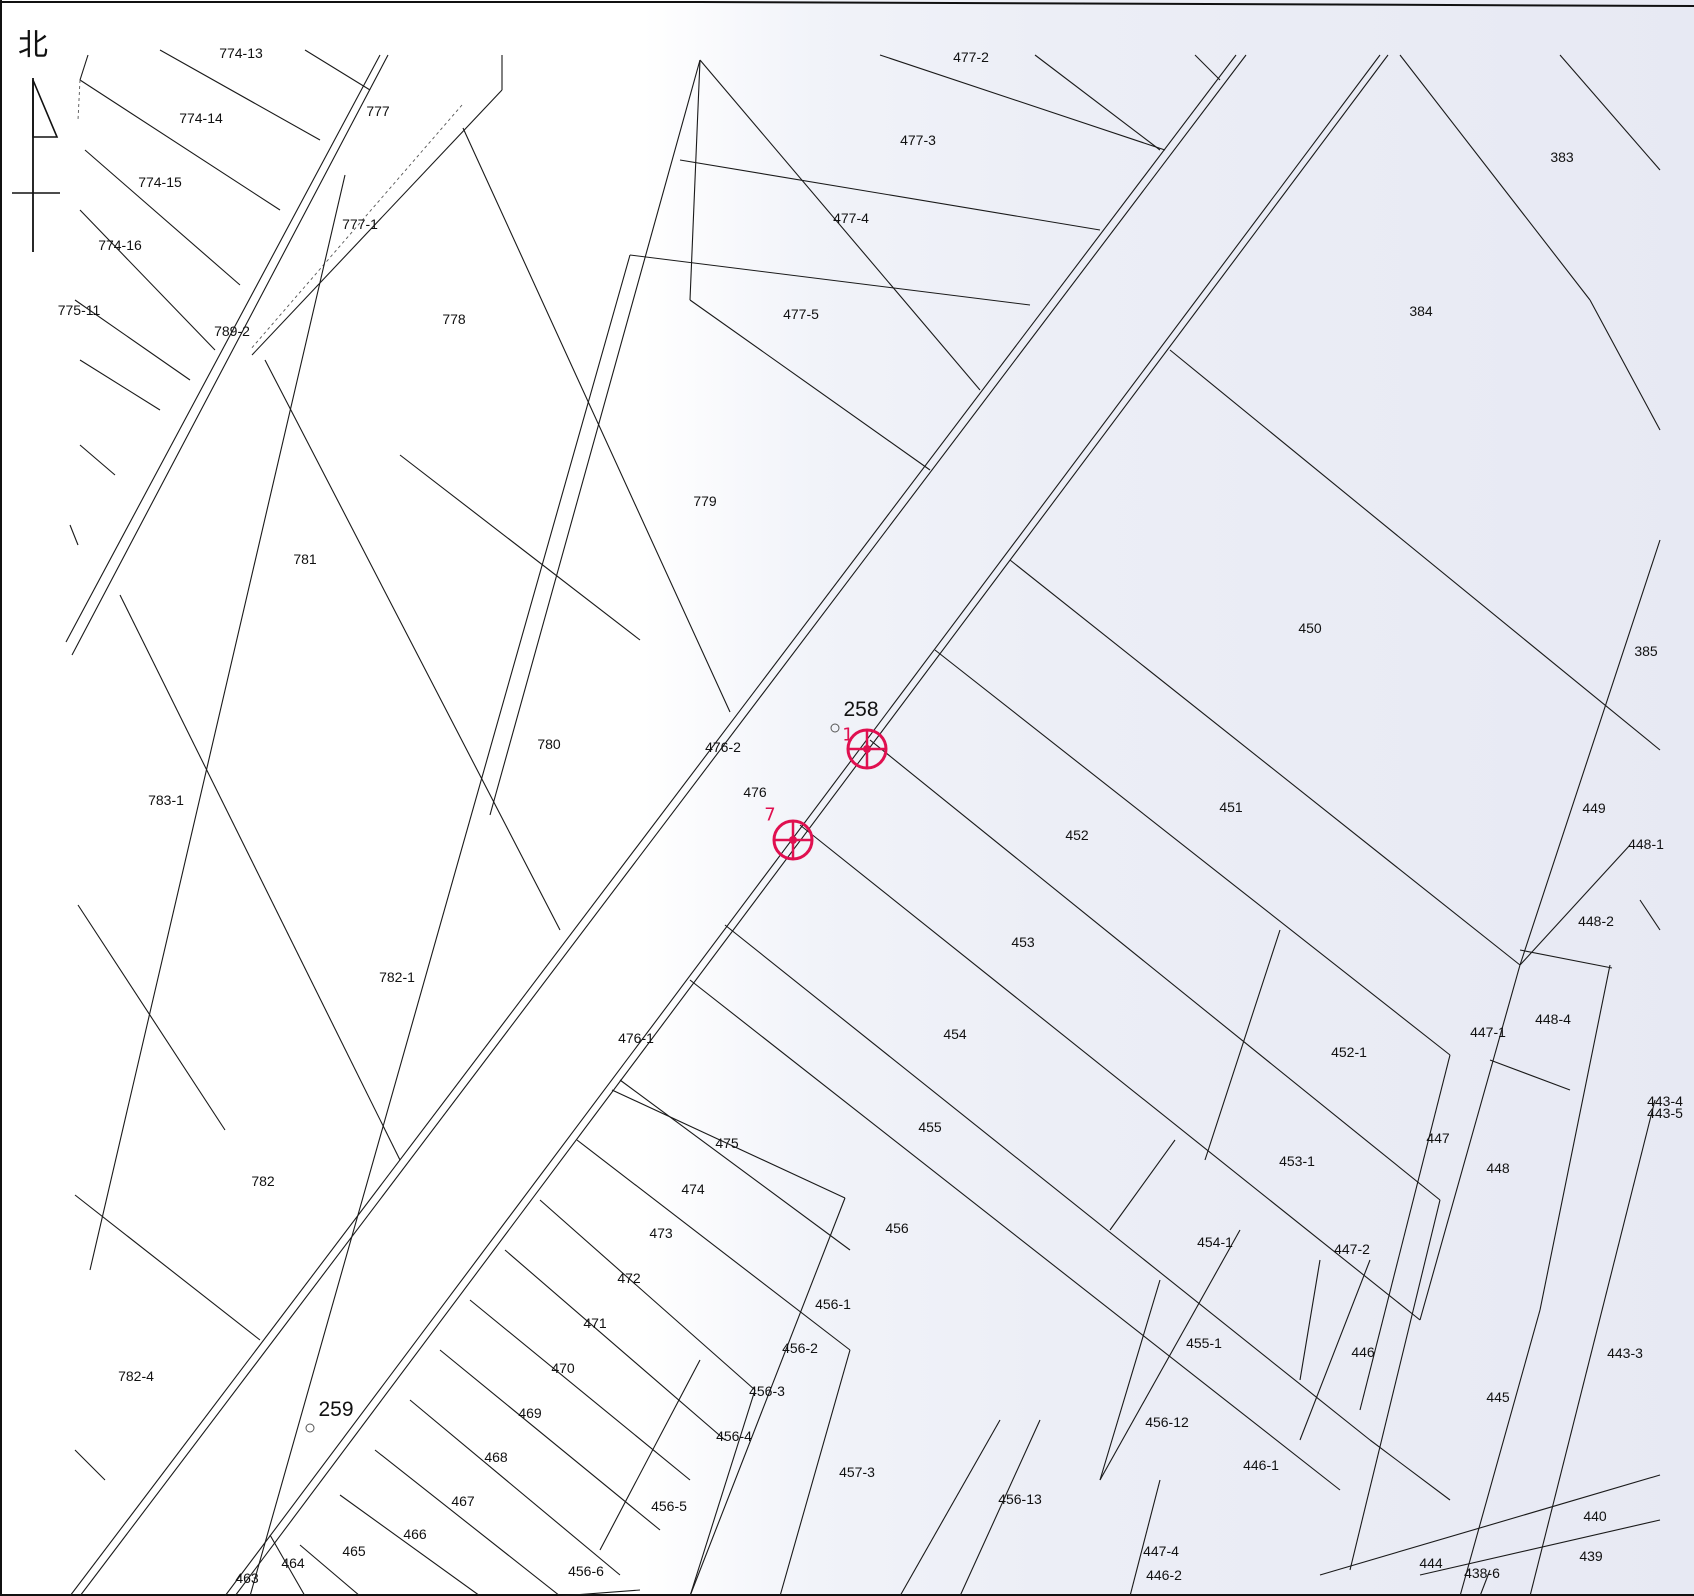 Image resolution: width=1694 pixels, height=1596 pixels. I want to click on parcel-label: 452, so click(1077, 835).